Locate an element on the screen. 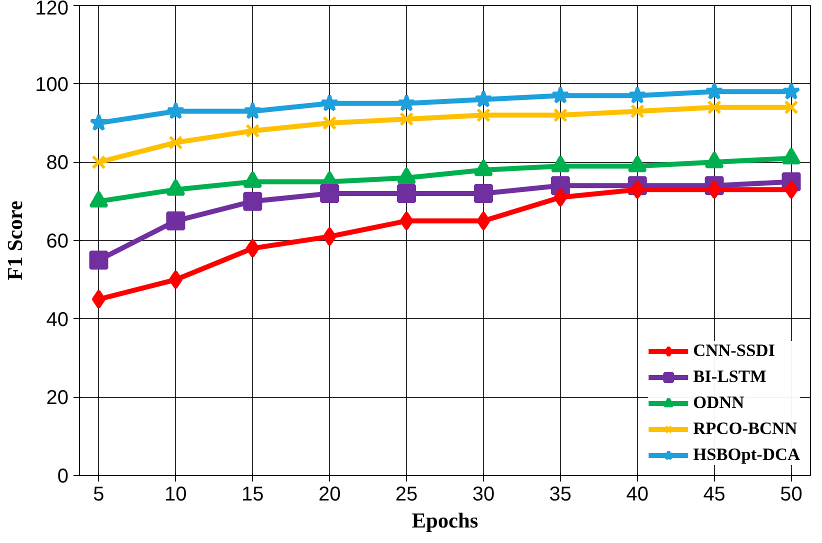 This screenshot has width=822, height=543. x-tick-label: 5 is located at coordinates (98, 495).